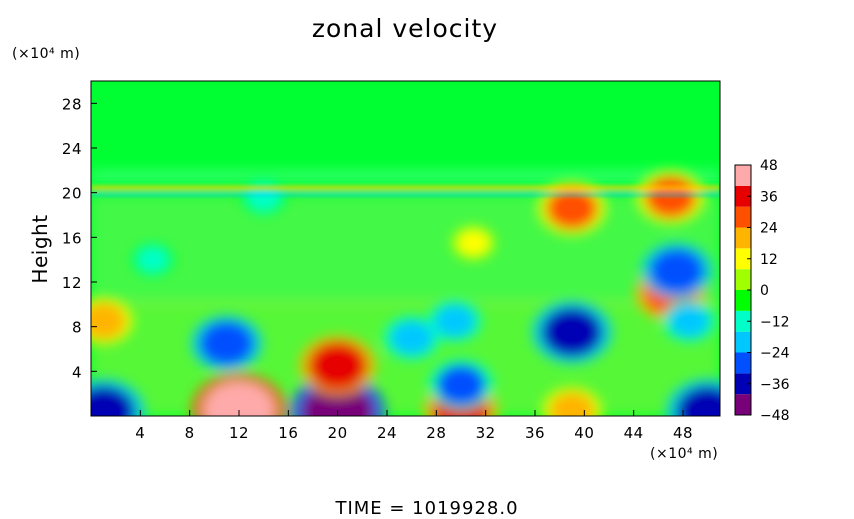 The height and width of the screenshot is (519, 854). Describe the element at coordinates (775, 354) in the screenshot. I see `colorbar-tick-label: −24` at that location.